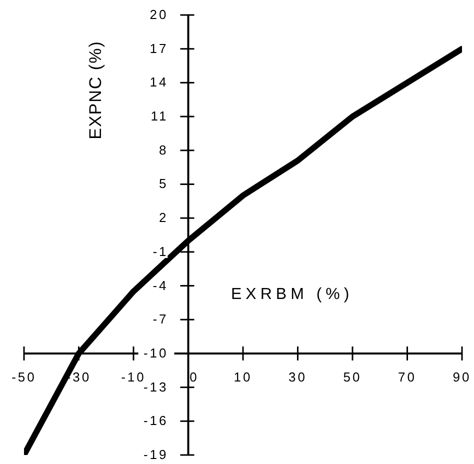 The width and height of the screenshot is (474, 464). What do you see at coordinates (292, 295) in the screenshot?
I see `x-axis-title: EXRBM (%)` at bounding box center [292, 295].